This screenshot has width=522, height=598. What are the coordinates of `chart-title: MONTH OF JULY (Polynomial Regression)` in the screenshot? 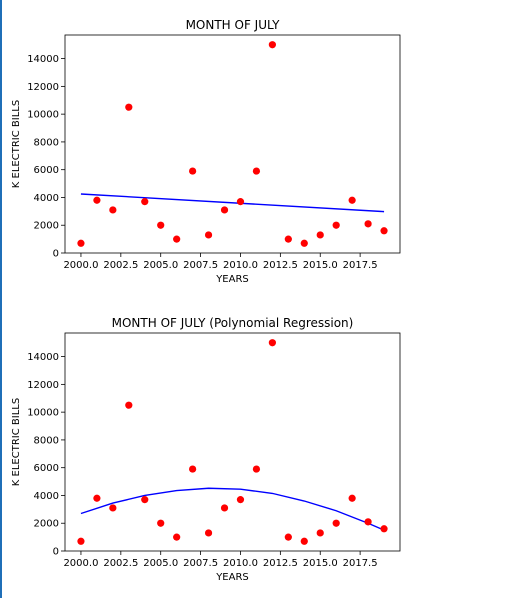 It's located at (233, 323).